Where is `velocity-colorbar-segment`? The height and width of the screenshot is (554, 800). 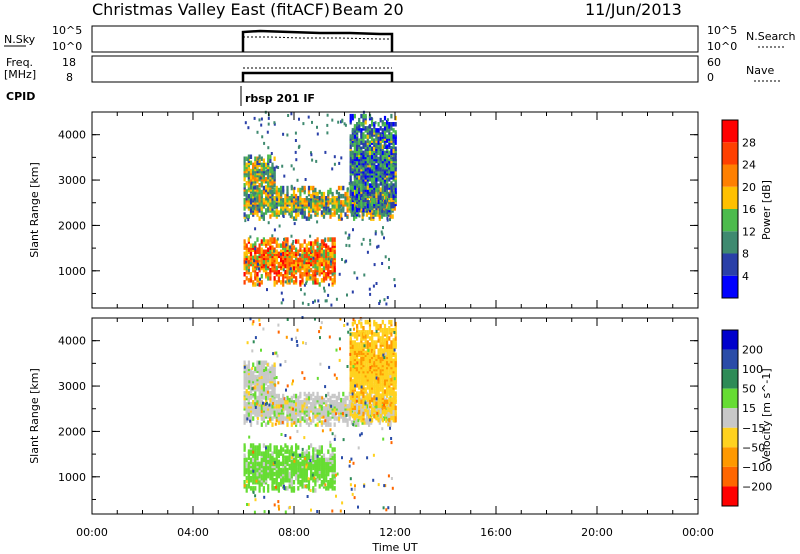
velocity-colorbar-segment is located at coordinates (730, 398).